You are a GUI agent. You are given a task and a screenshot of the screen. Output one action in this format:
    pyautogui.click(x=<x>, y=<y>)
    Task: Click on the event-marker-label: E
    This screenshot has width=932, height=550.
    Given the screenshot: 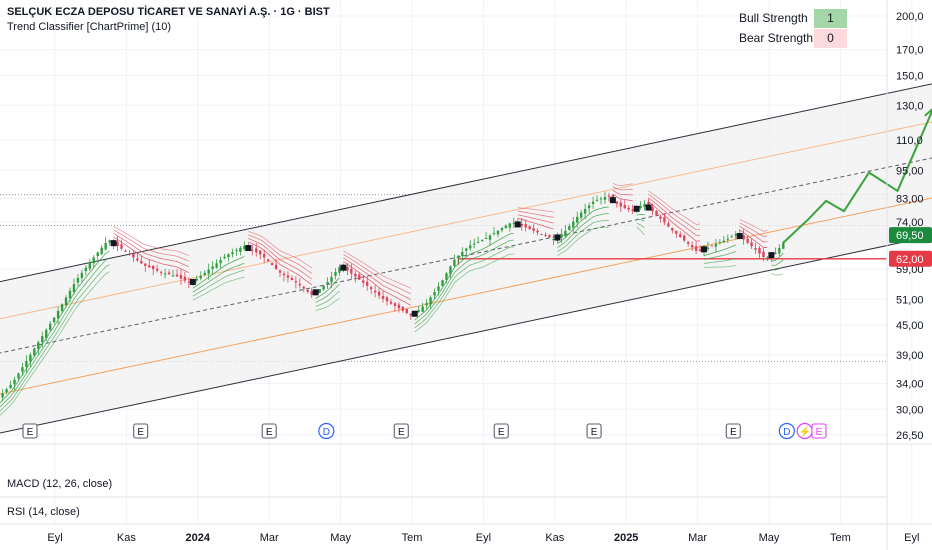 What is the action you would take?
    pyautogui.click(x=401, y=432)
    